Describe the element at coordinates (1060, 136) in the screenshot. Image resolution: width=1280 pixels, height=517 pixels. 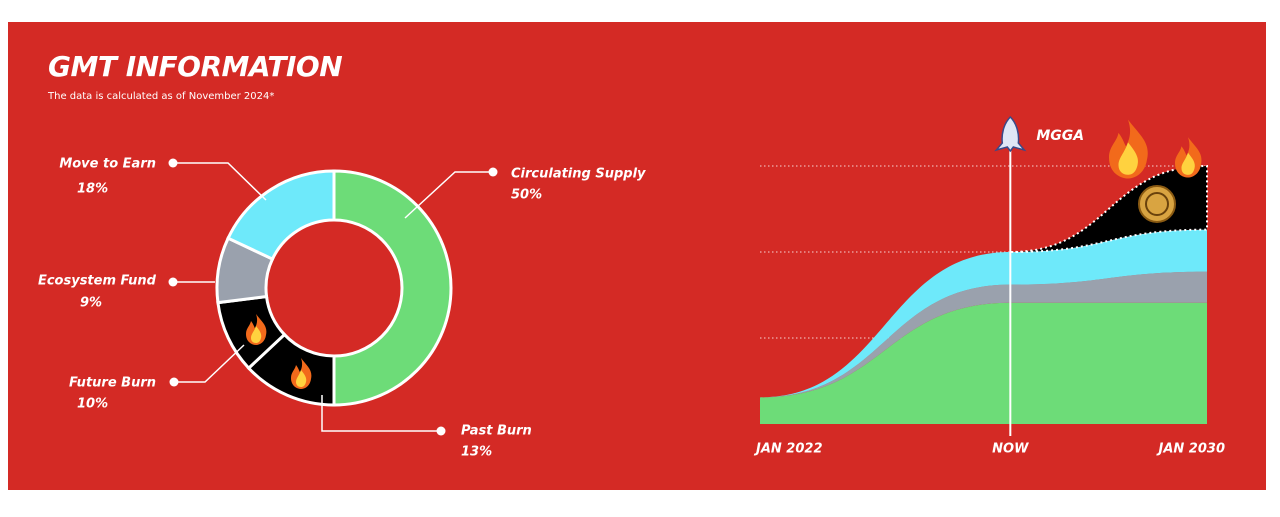
I see `annotation: MGGA` at that location.